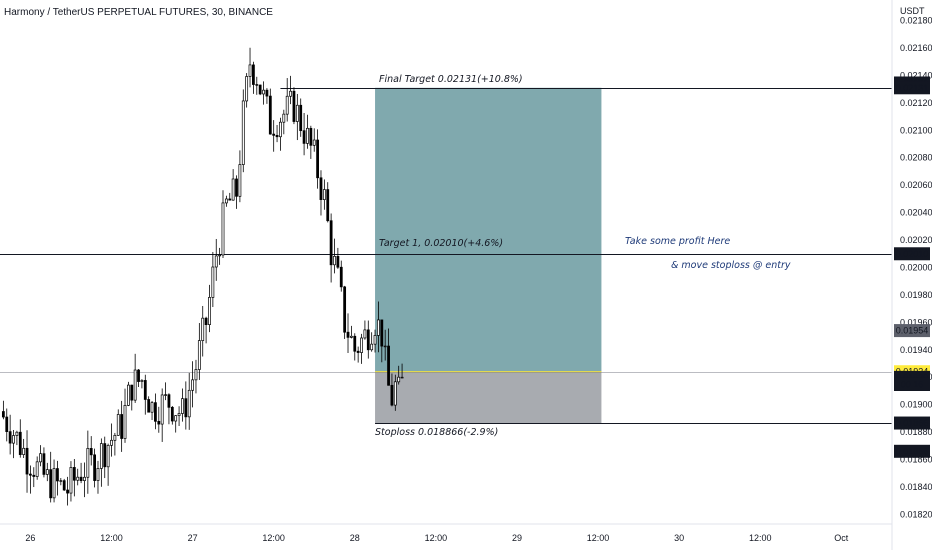 This screenshot has height=550, width=932. What do you see at coordinates (488, 397) in the screenshot?
I see `loss-zone` at bounding box center [488, 397].